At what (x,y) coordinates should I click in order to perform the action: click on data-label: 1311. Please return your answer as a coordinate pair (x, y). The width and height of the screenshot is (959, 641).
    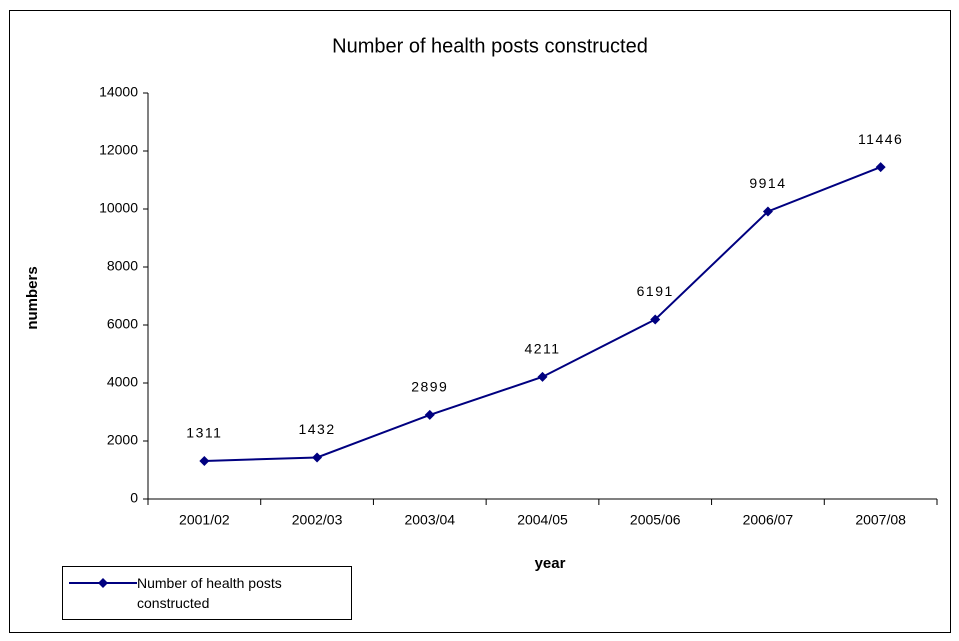
    Looking at the image, I should click on (204, 433).